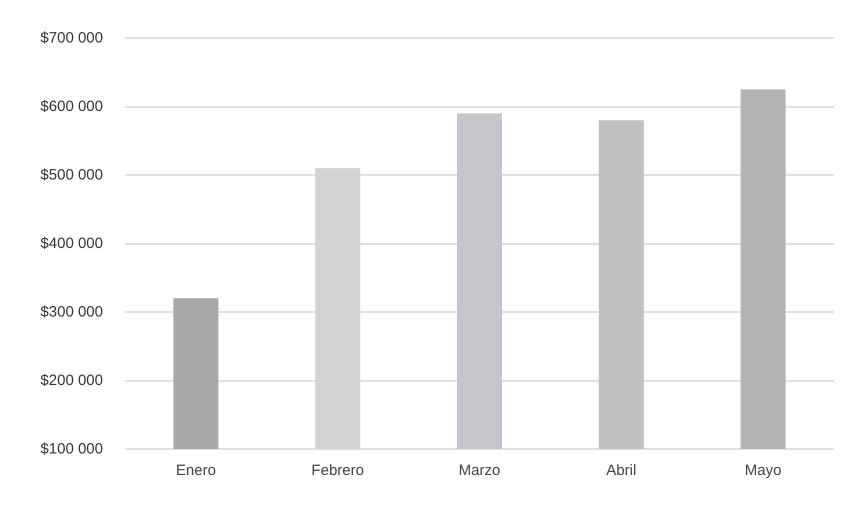 This screenshot has width=859, height=511. I want to click on y-tick-label: $200 000, so click(71, 380).